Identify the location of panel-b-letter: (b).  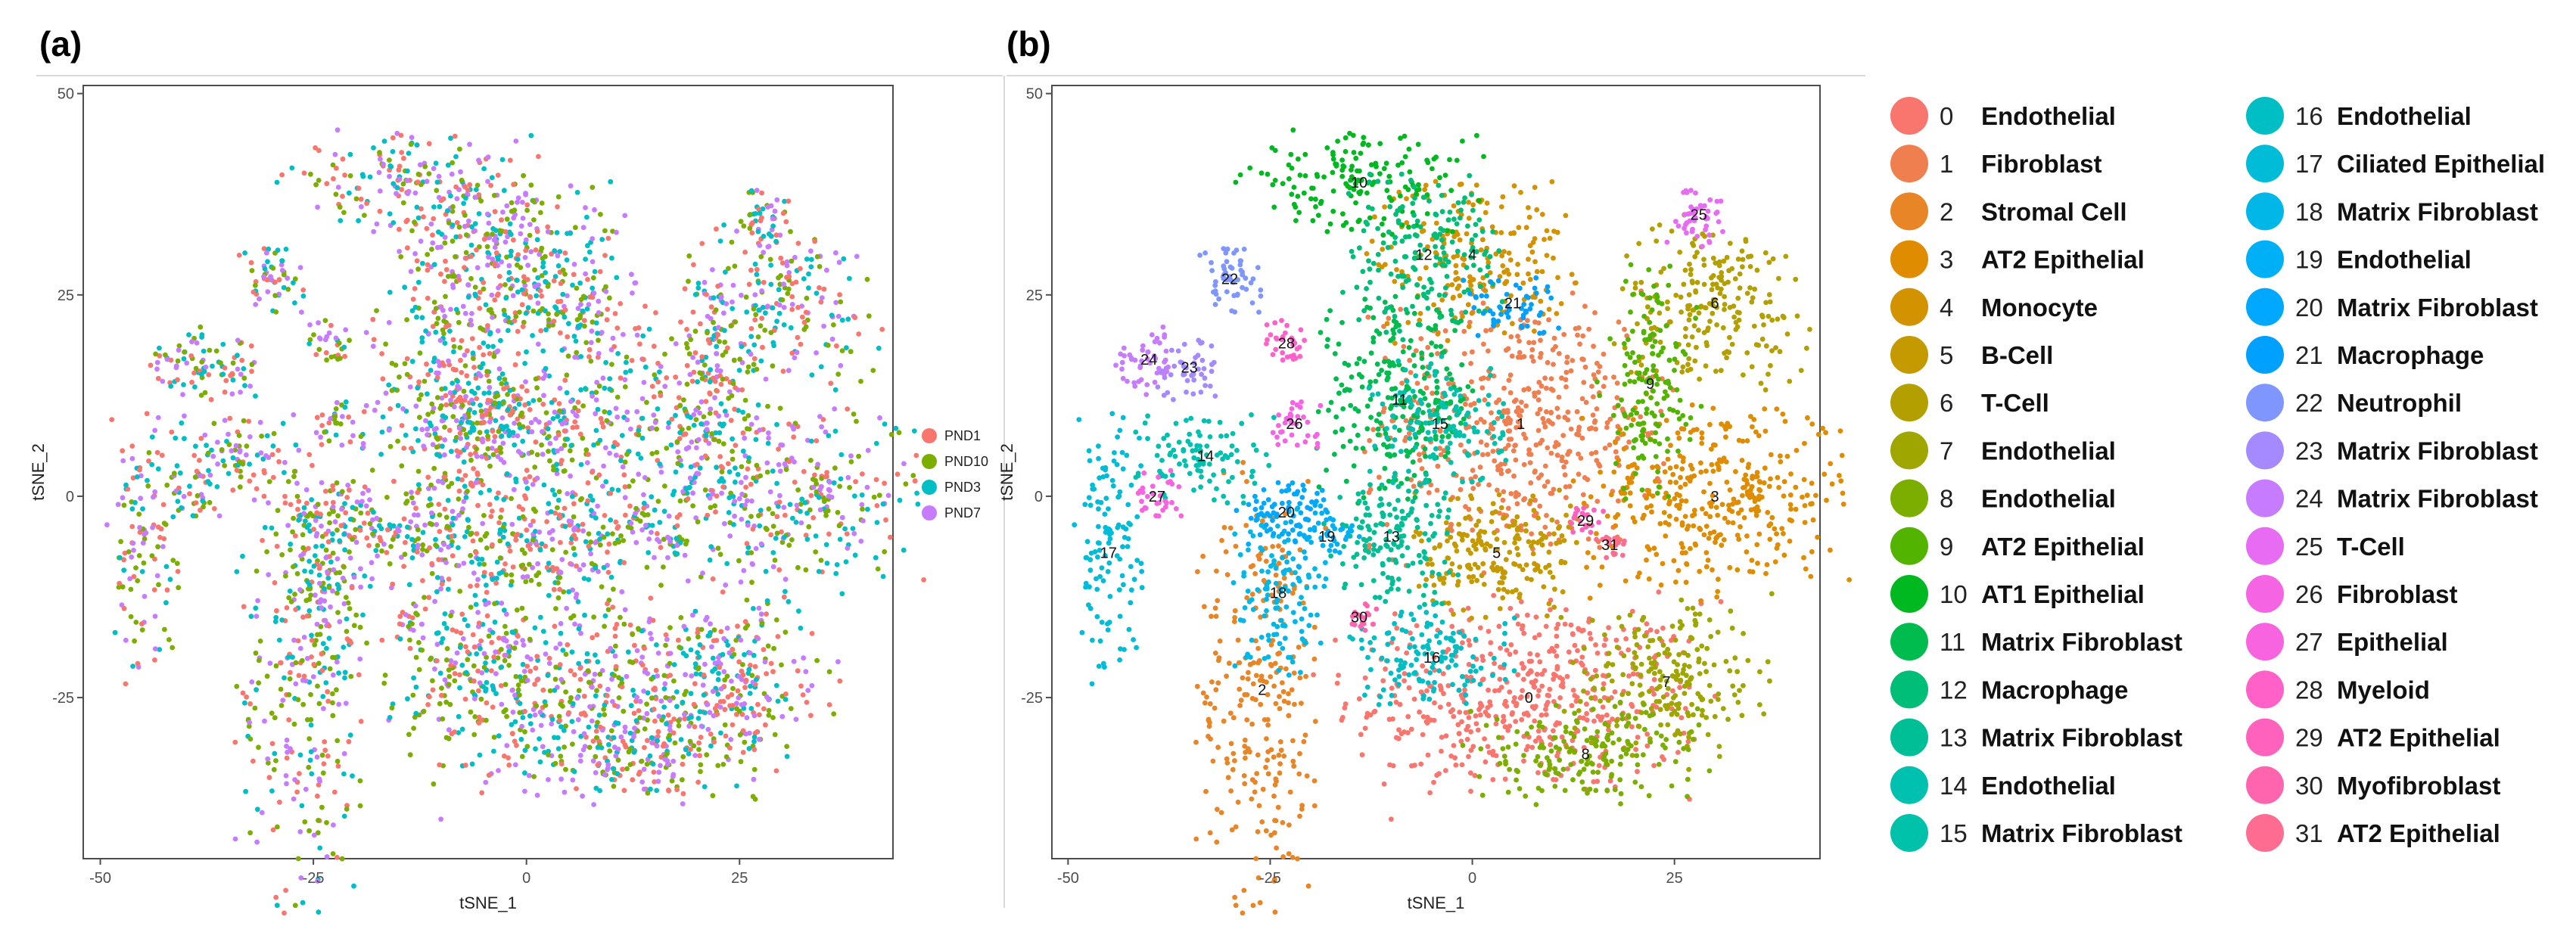
(1028, 44).